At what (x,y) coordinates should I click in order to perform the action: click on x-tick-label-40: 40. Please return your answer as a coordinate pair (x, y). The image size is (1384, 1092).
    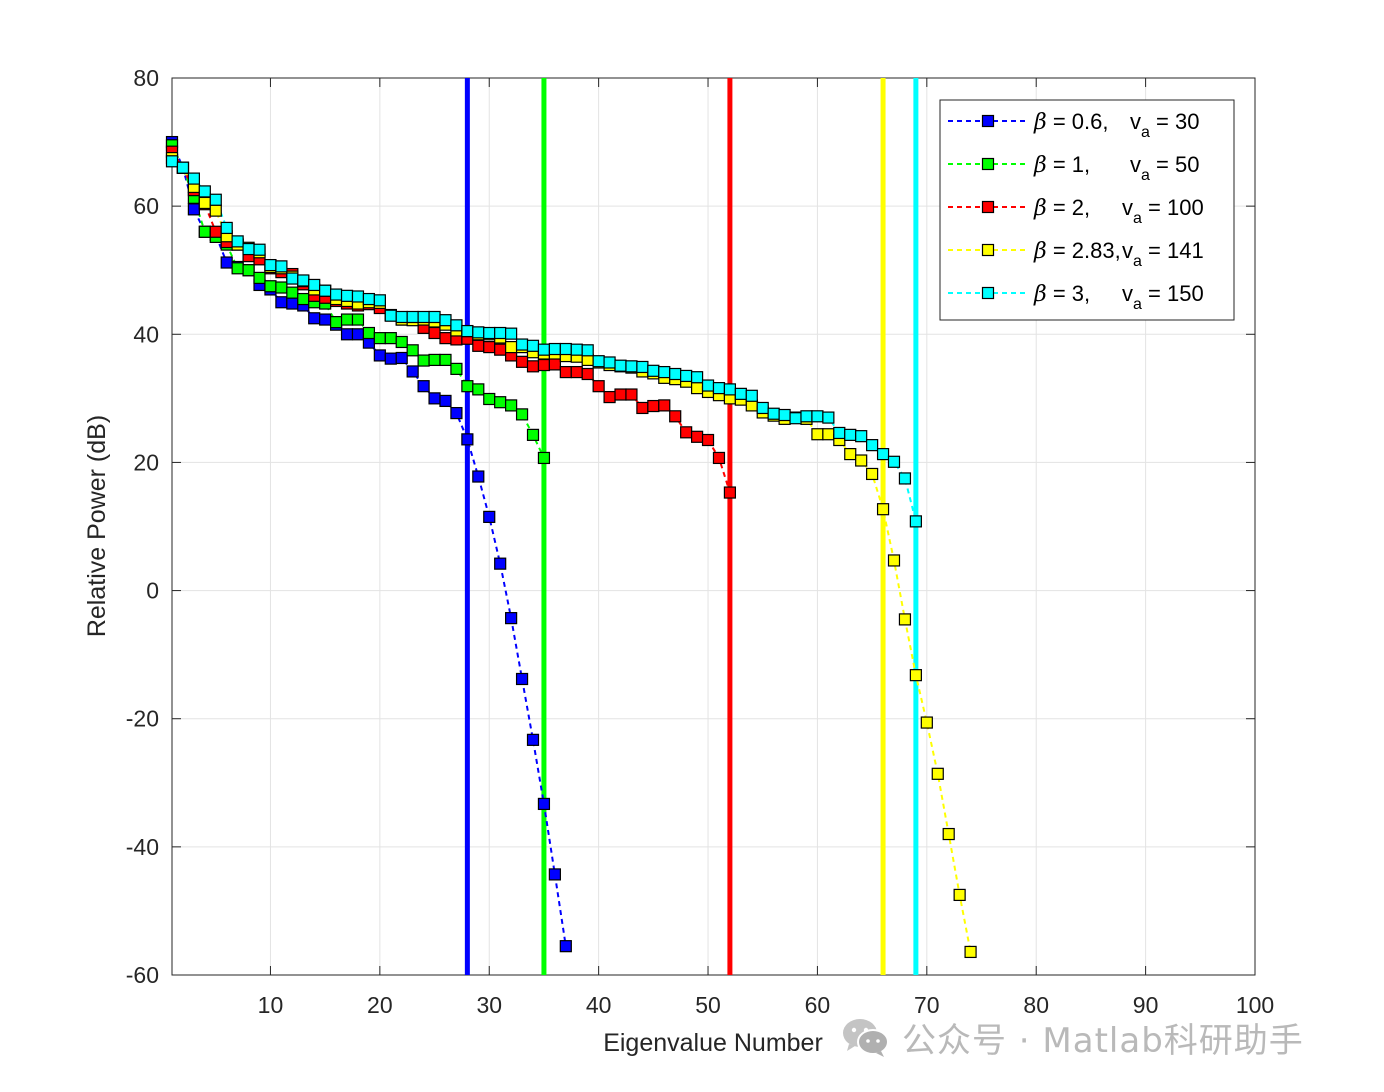
    Looking at the image, I should click on (599, 1005).